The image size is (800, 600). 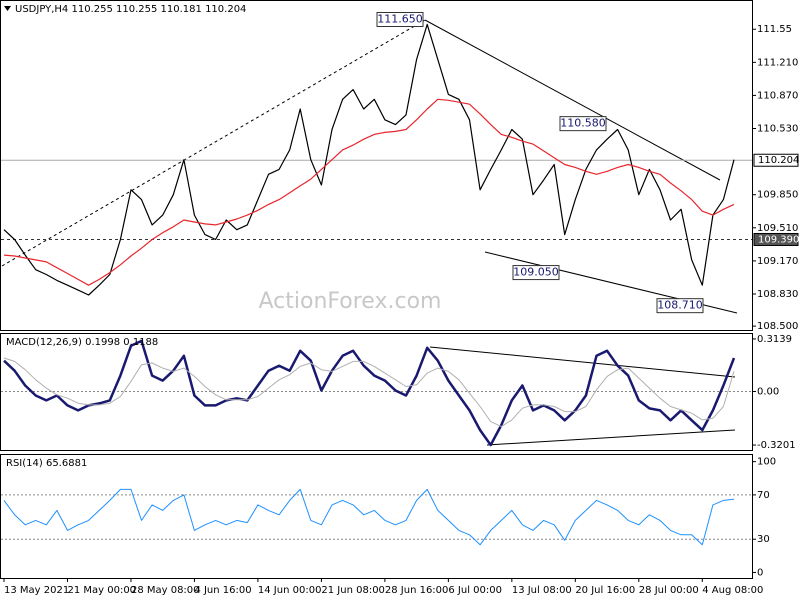 What do you see at coordinates (774, 339) in the screenshot?
I see `y-tick-label: 0.3139` at bounding box center [774, 339].